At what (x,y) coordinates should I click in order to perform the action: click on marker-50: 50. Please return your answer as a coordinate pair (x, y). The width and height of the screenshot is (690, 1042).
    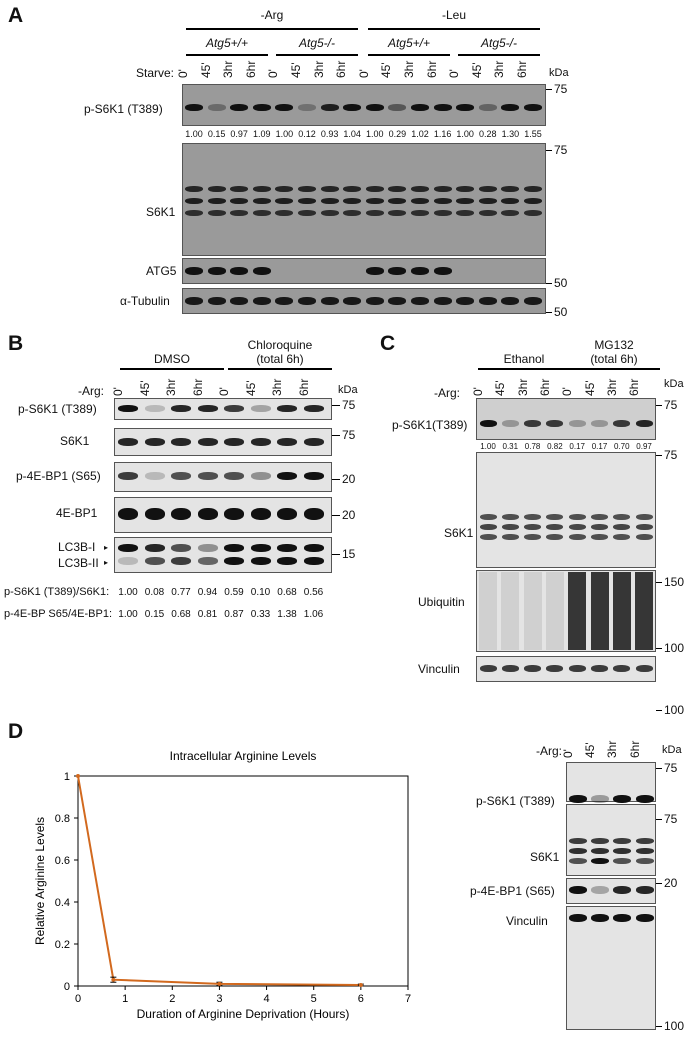
    Looking at the image, I should click on (561, 283).